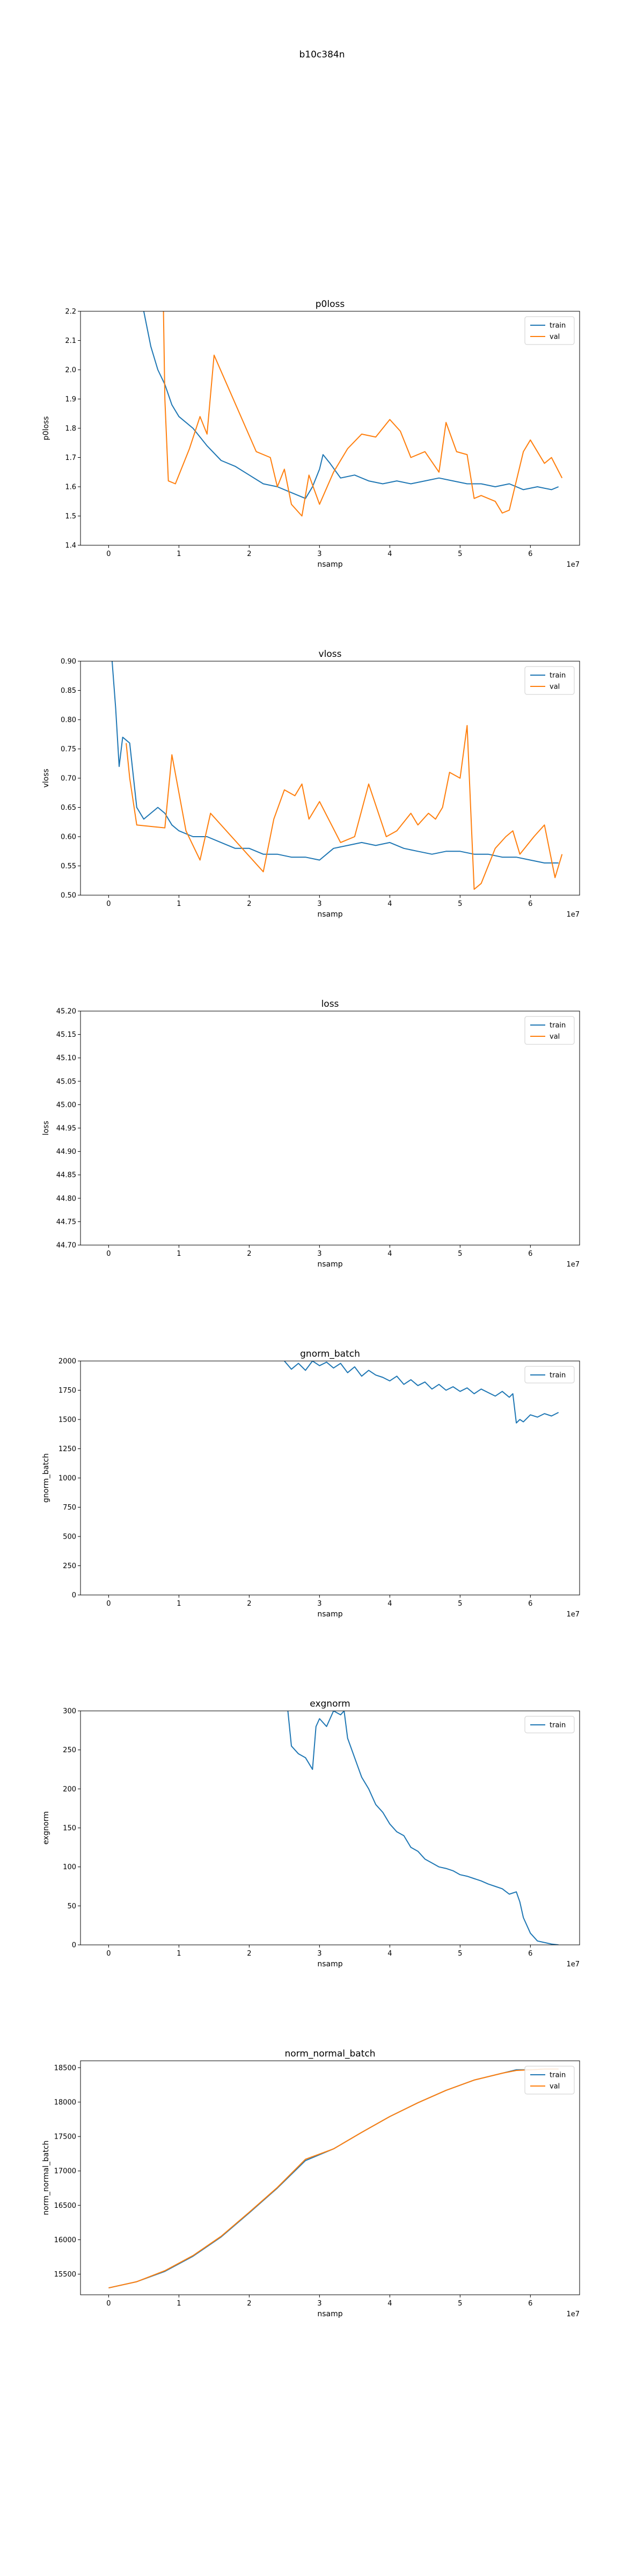 The image size is (644, 2576). What do you see at coordinates (66, 1199) in the screenshot?
I see `y-tick-label: 44.80` at bounding box center [66, 1199].